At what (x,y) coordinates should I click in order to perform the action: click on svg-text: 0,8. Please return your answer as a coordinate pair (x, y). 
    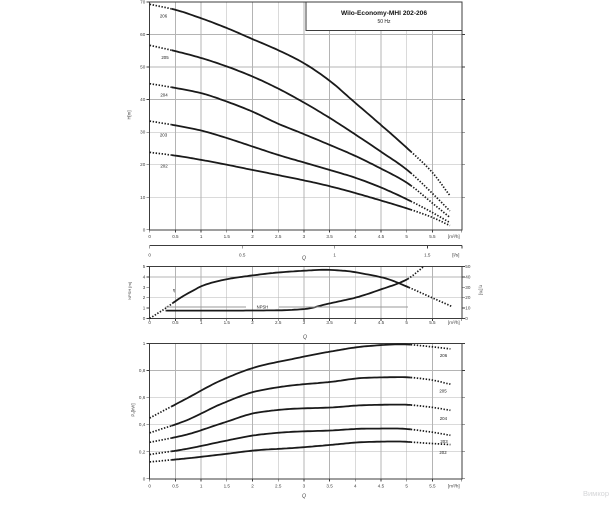
    Looking at the image, I should click on (142, 370).